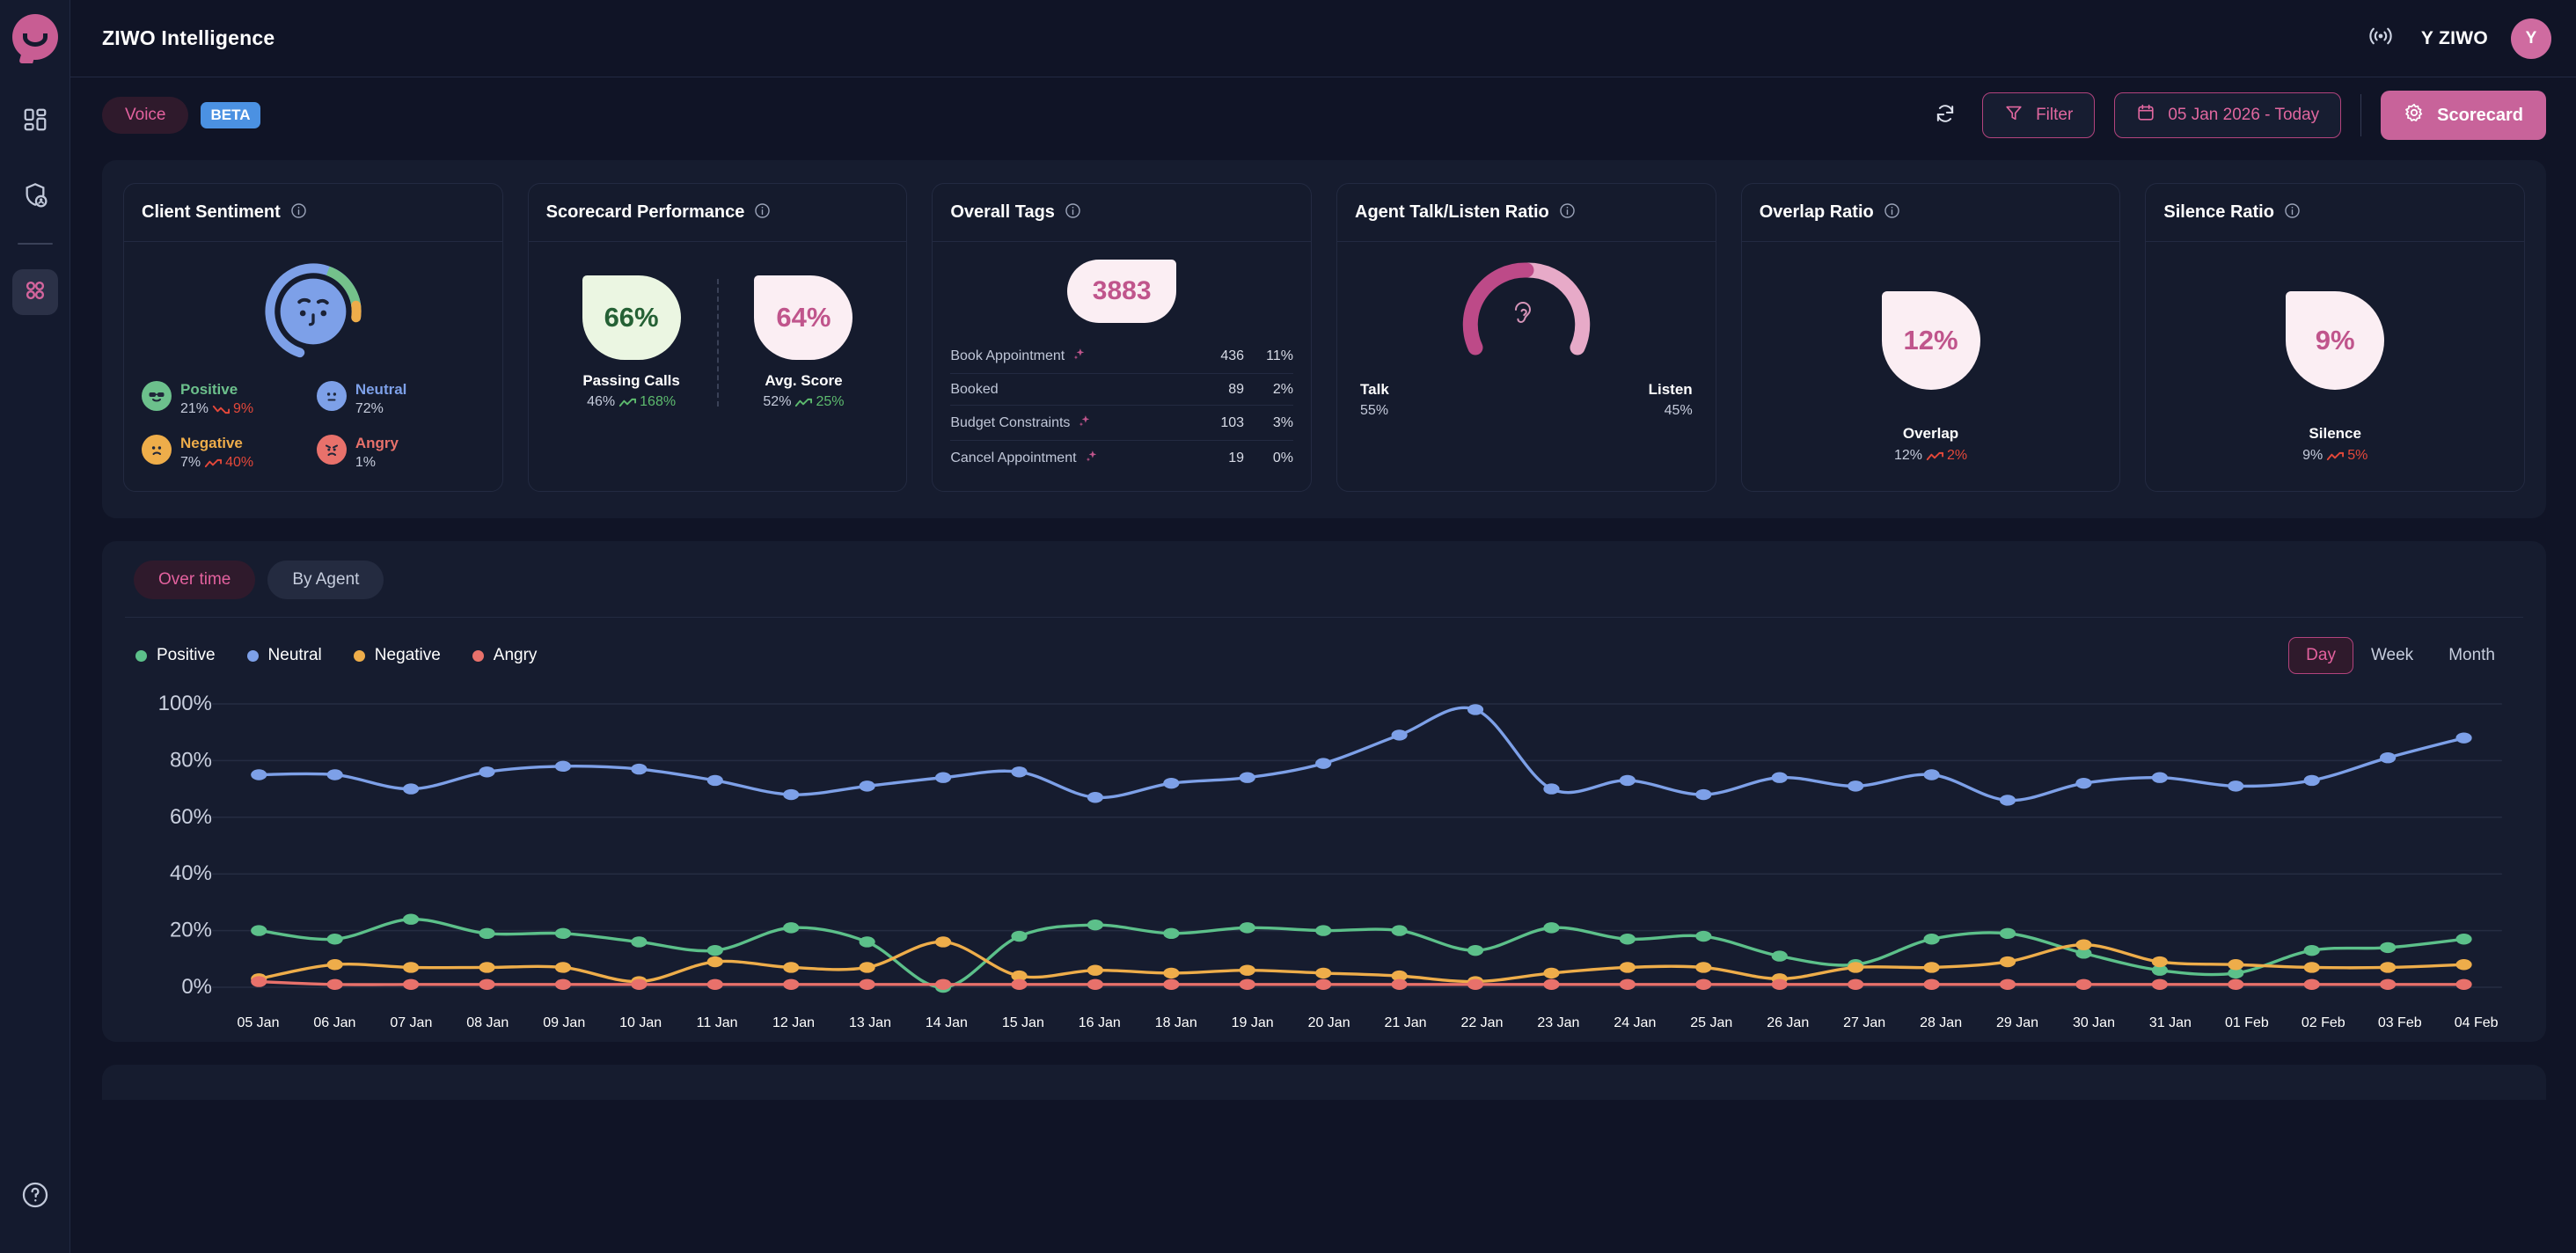  What do you see at coordinates (188, 38) in the screenshot?
I see `page-title: ZIWO Intelligence` at bounding box center [188, 38].